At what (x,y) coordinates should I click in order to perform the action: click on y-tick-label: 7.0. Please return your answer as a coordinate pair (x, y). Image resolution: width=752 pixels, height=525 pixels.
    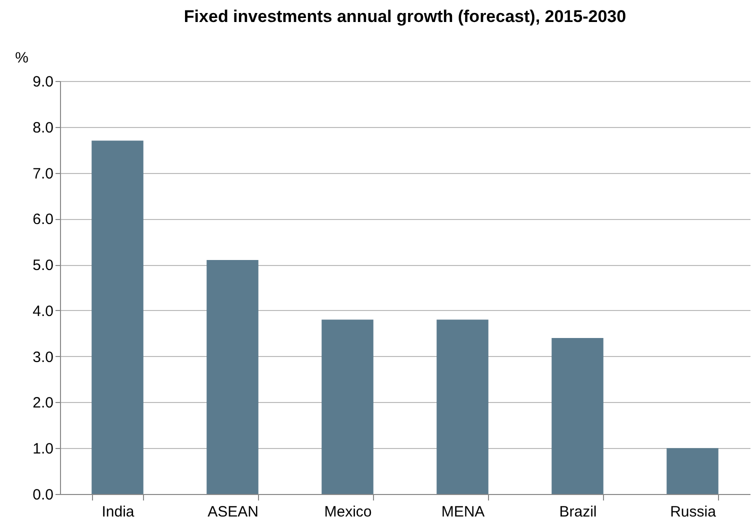
    Looking at the image, I should click on (43, 173).